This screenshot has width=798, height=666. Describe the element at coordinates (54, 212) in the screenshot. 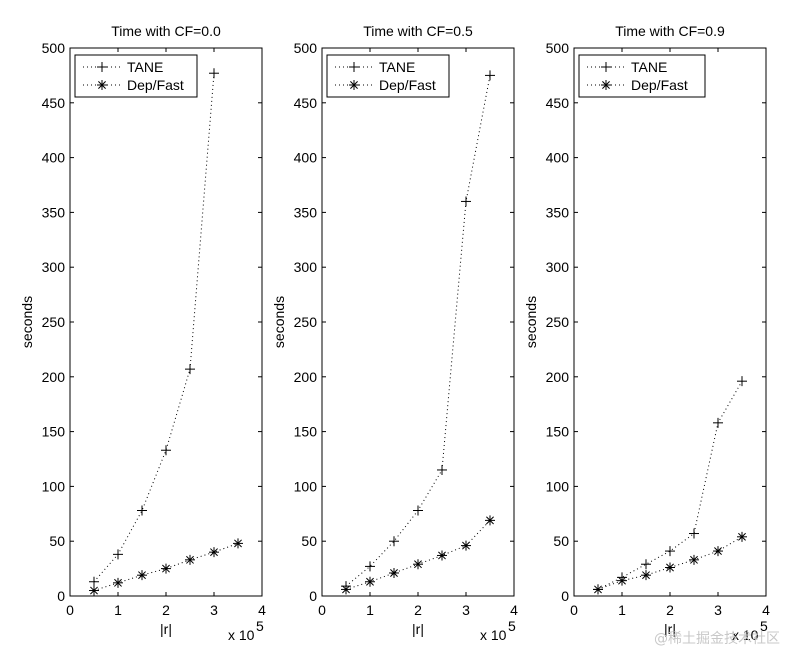

I see `y-tick-label: 350` at that location.